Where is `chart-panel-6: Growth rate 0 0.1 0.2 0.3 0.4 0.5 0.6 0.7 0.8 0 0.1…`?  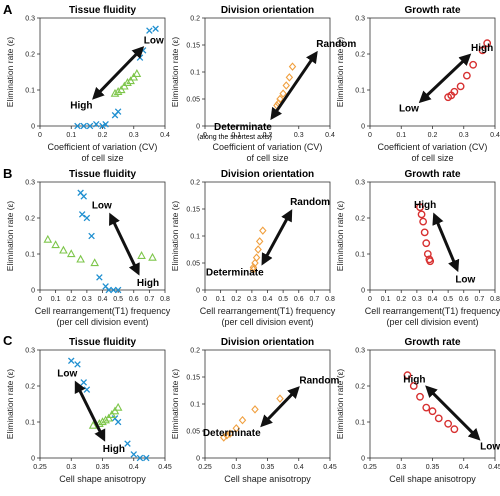
chart-panel-6: Growth rate 0 0.1 0.2 0.3 0.4 0.5 0.6 0.7 0.8 0 0.1… is located at coordinates (417, 248).